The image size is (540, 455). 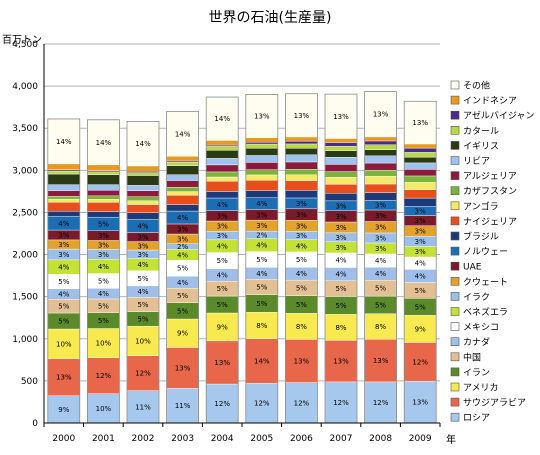 What do you see at coordinates (25, 256) in the screenshot?
I see `y-tick-label: 2,000` at bounding box center [25, 256].